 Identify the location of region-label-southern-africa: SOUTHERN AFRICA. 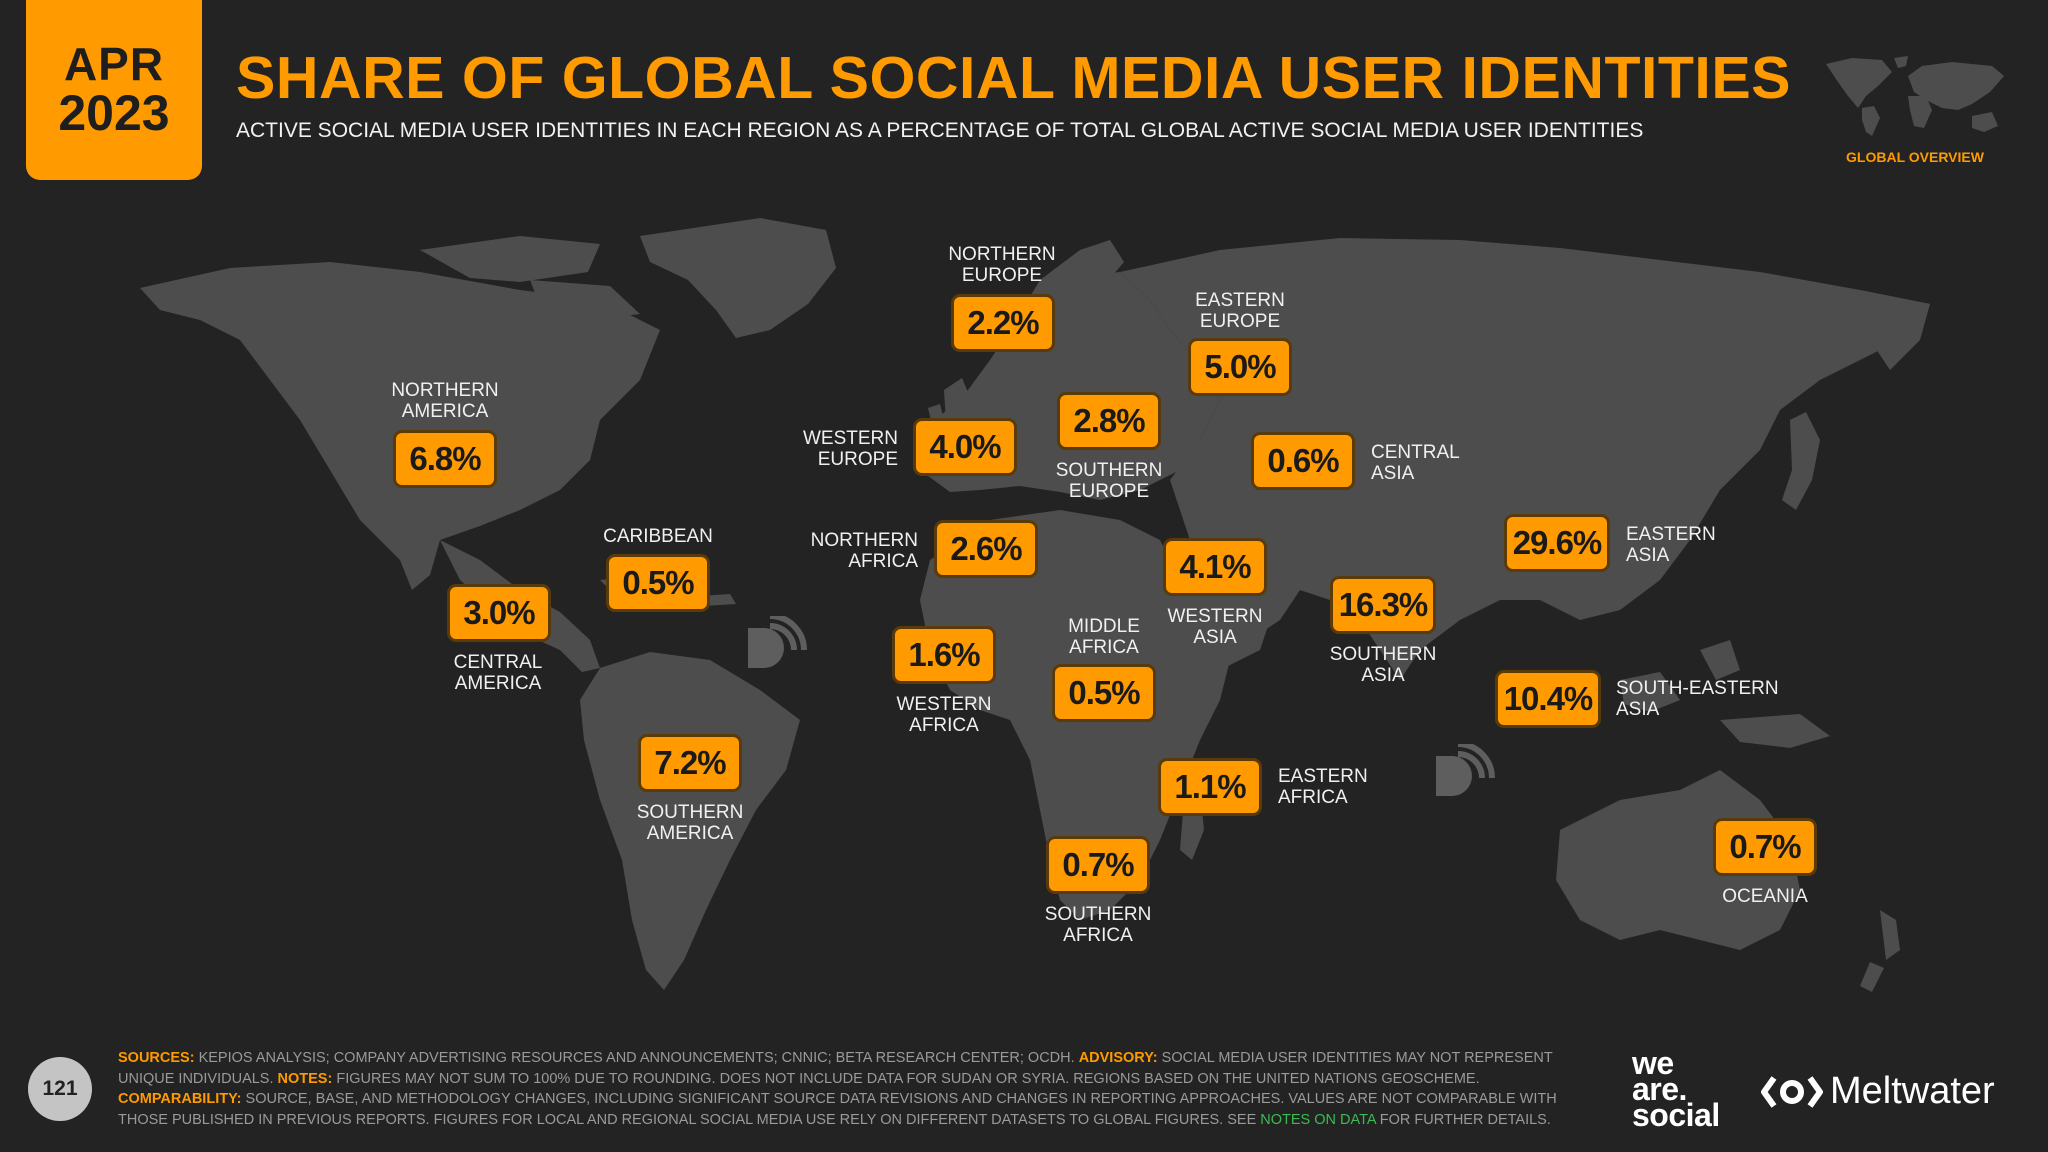
(1098, 925).